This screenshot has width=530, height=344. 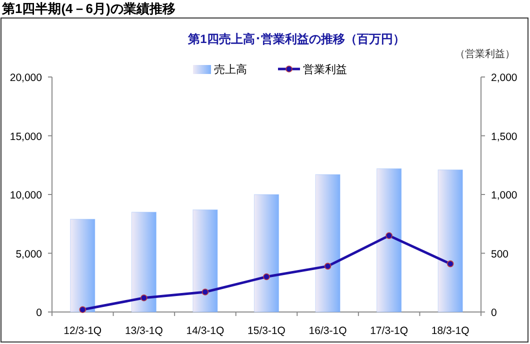 I want to click on y-tick-label: 20,000, so click(x=26, y=78).